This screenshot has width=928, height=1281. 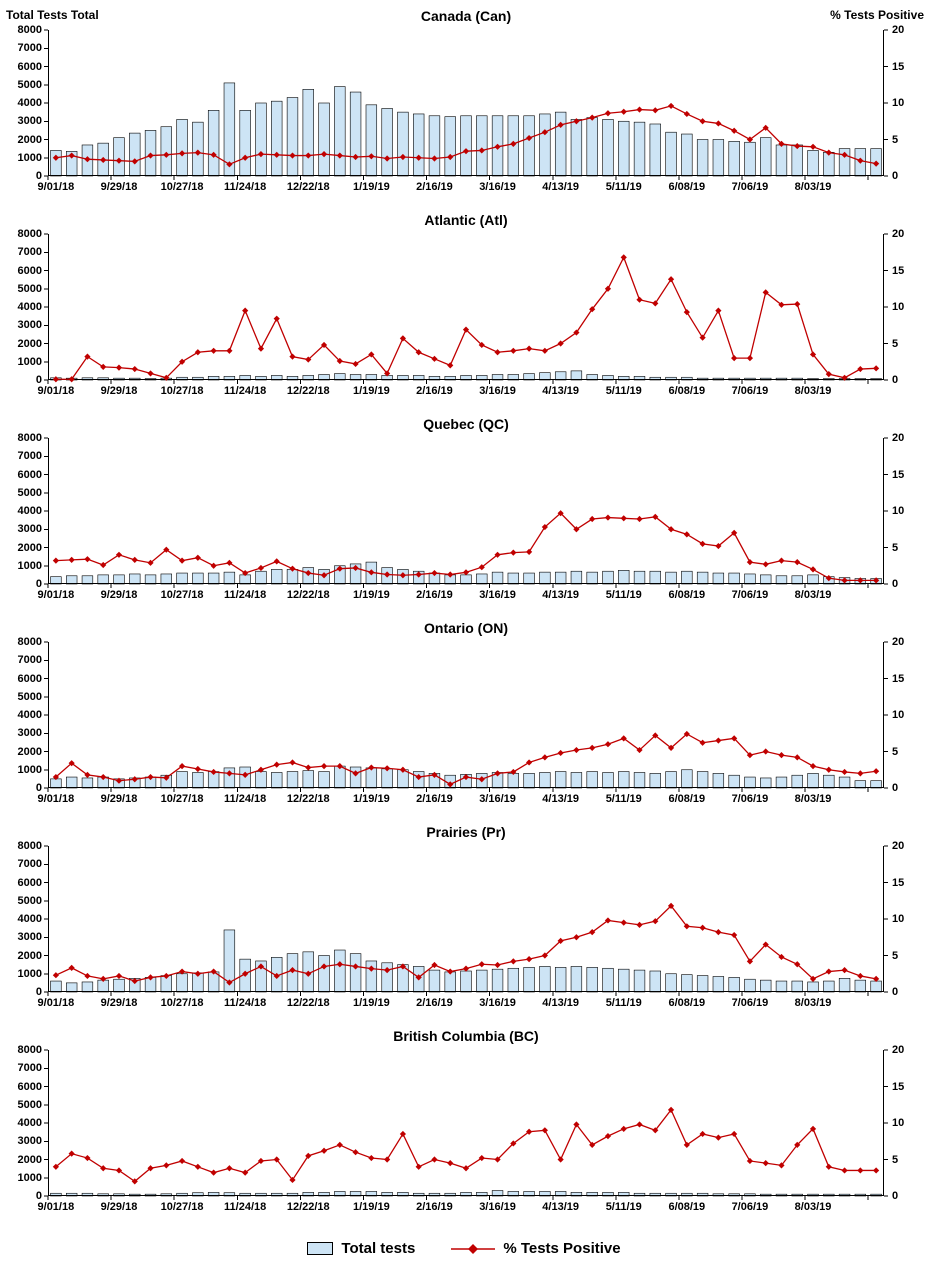 What do you see at coordinates (466, 628) in the screenshot?
I see `chart-title-on: Ontario (ON)` at bounding box center [466, 628].